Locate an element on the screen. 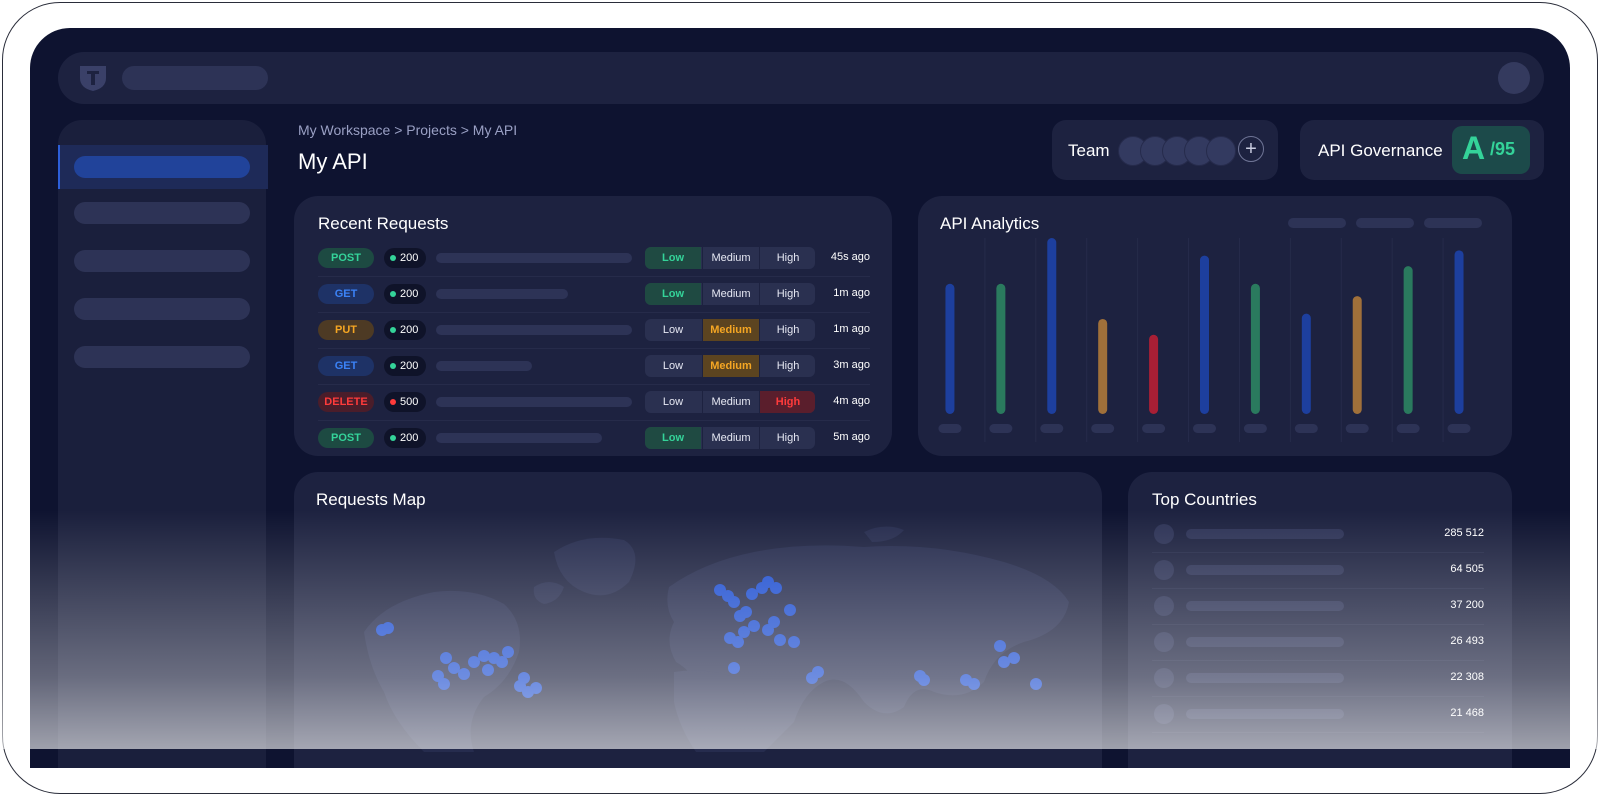 The image size is (1600, 794). add-member-plus-icon: + is located at coordinates (1251, 149).